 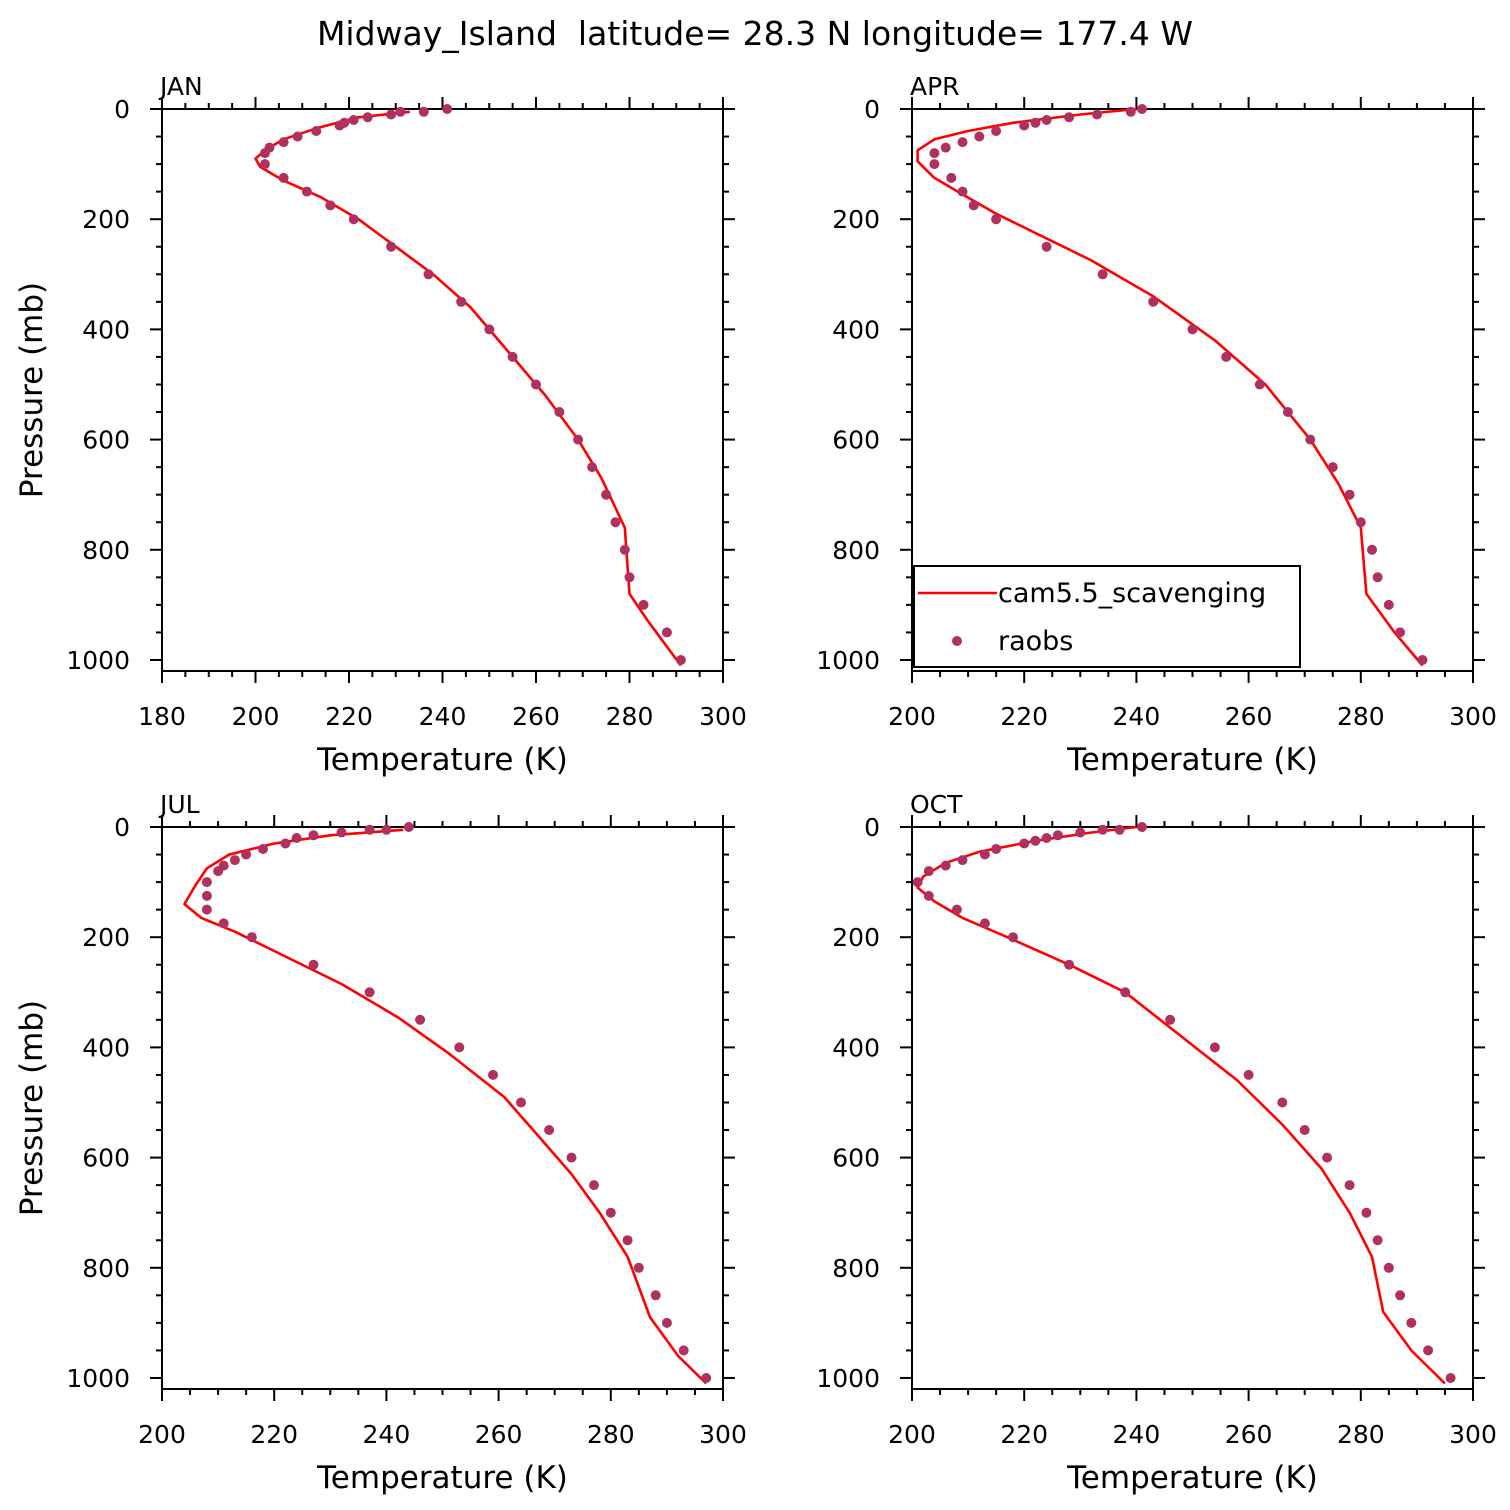 I want to click on panel-label: JAN, so click(x=180, y=86).